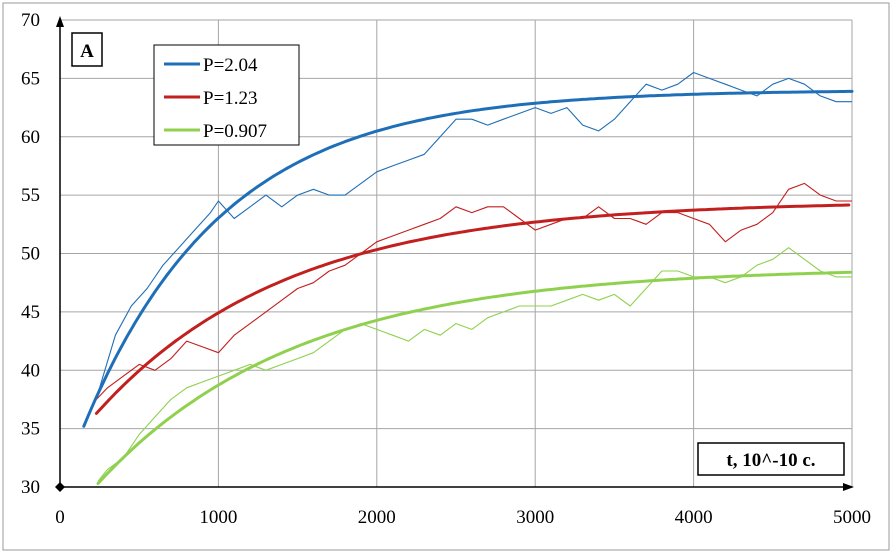 This screenshot has width=892, height=553. What do you see at coordinates (30, 254) in the screenshot?
I see `y-tick-label: 50` at bounding box center [30, 254].